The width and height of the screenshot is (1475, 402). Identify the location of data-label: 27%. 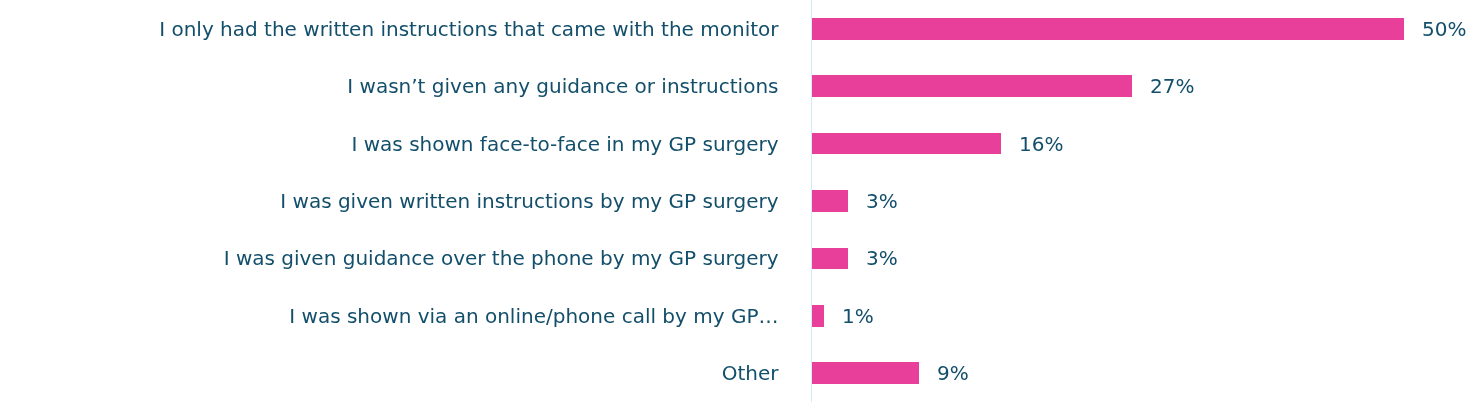
(1172, 86).